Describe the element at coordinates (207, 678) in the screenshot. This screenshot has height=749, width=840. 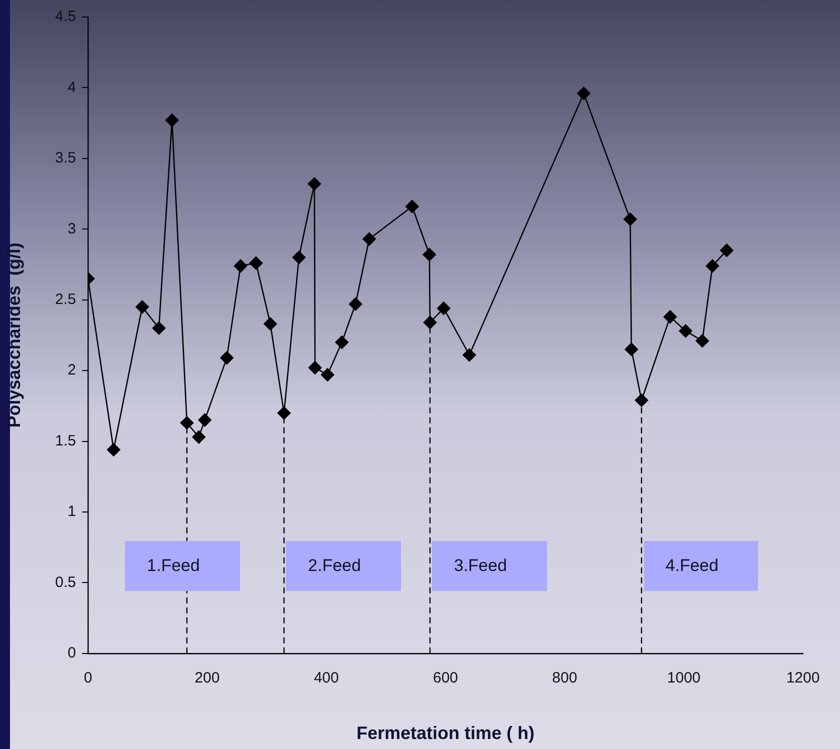
I see `x-tick-label: 200` at that location.